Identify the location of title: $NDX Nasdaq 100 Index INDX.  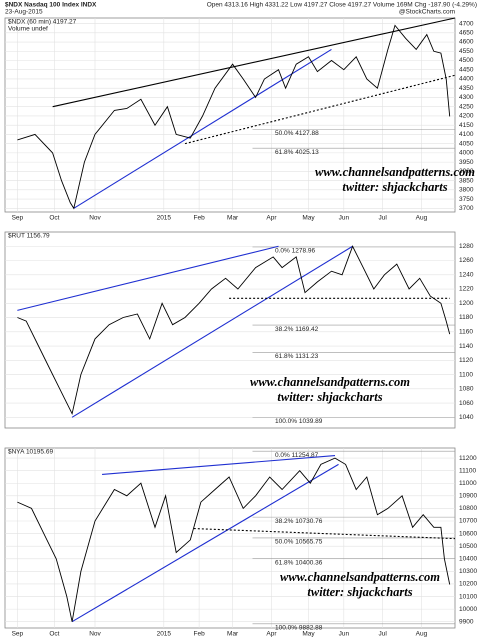
(51, 5).